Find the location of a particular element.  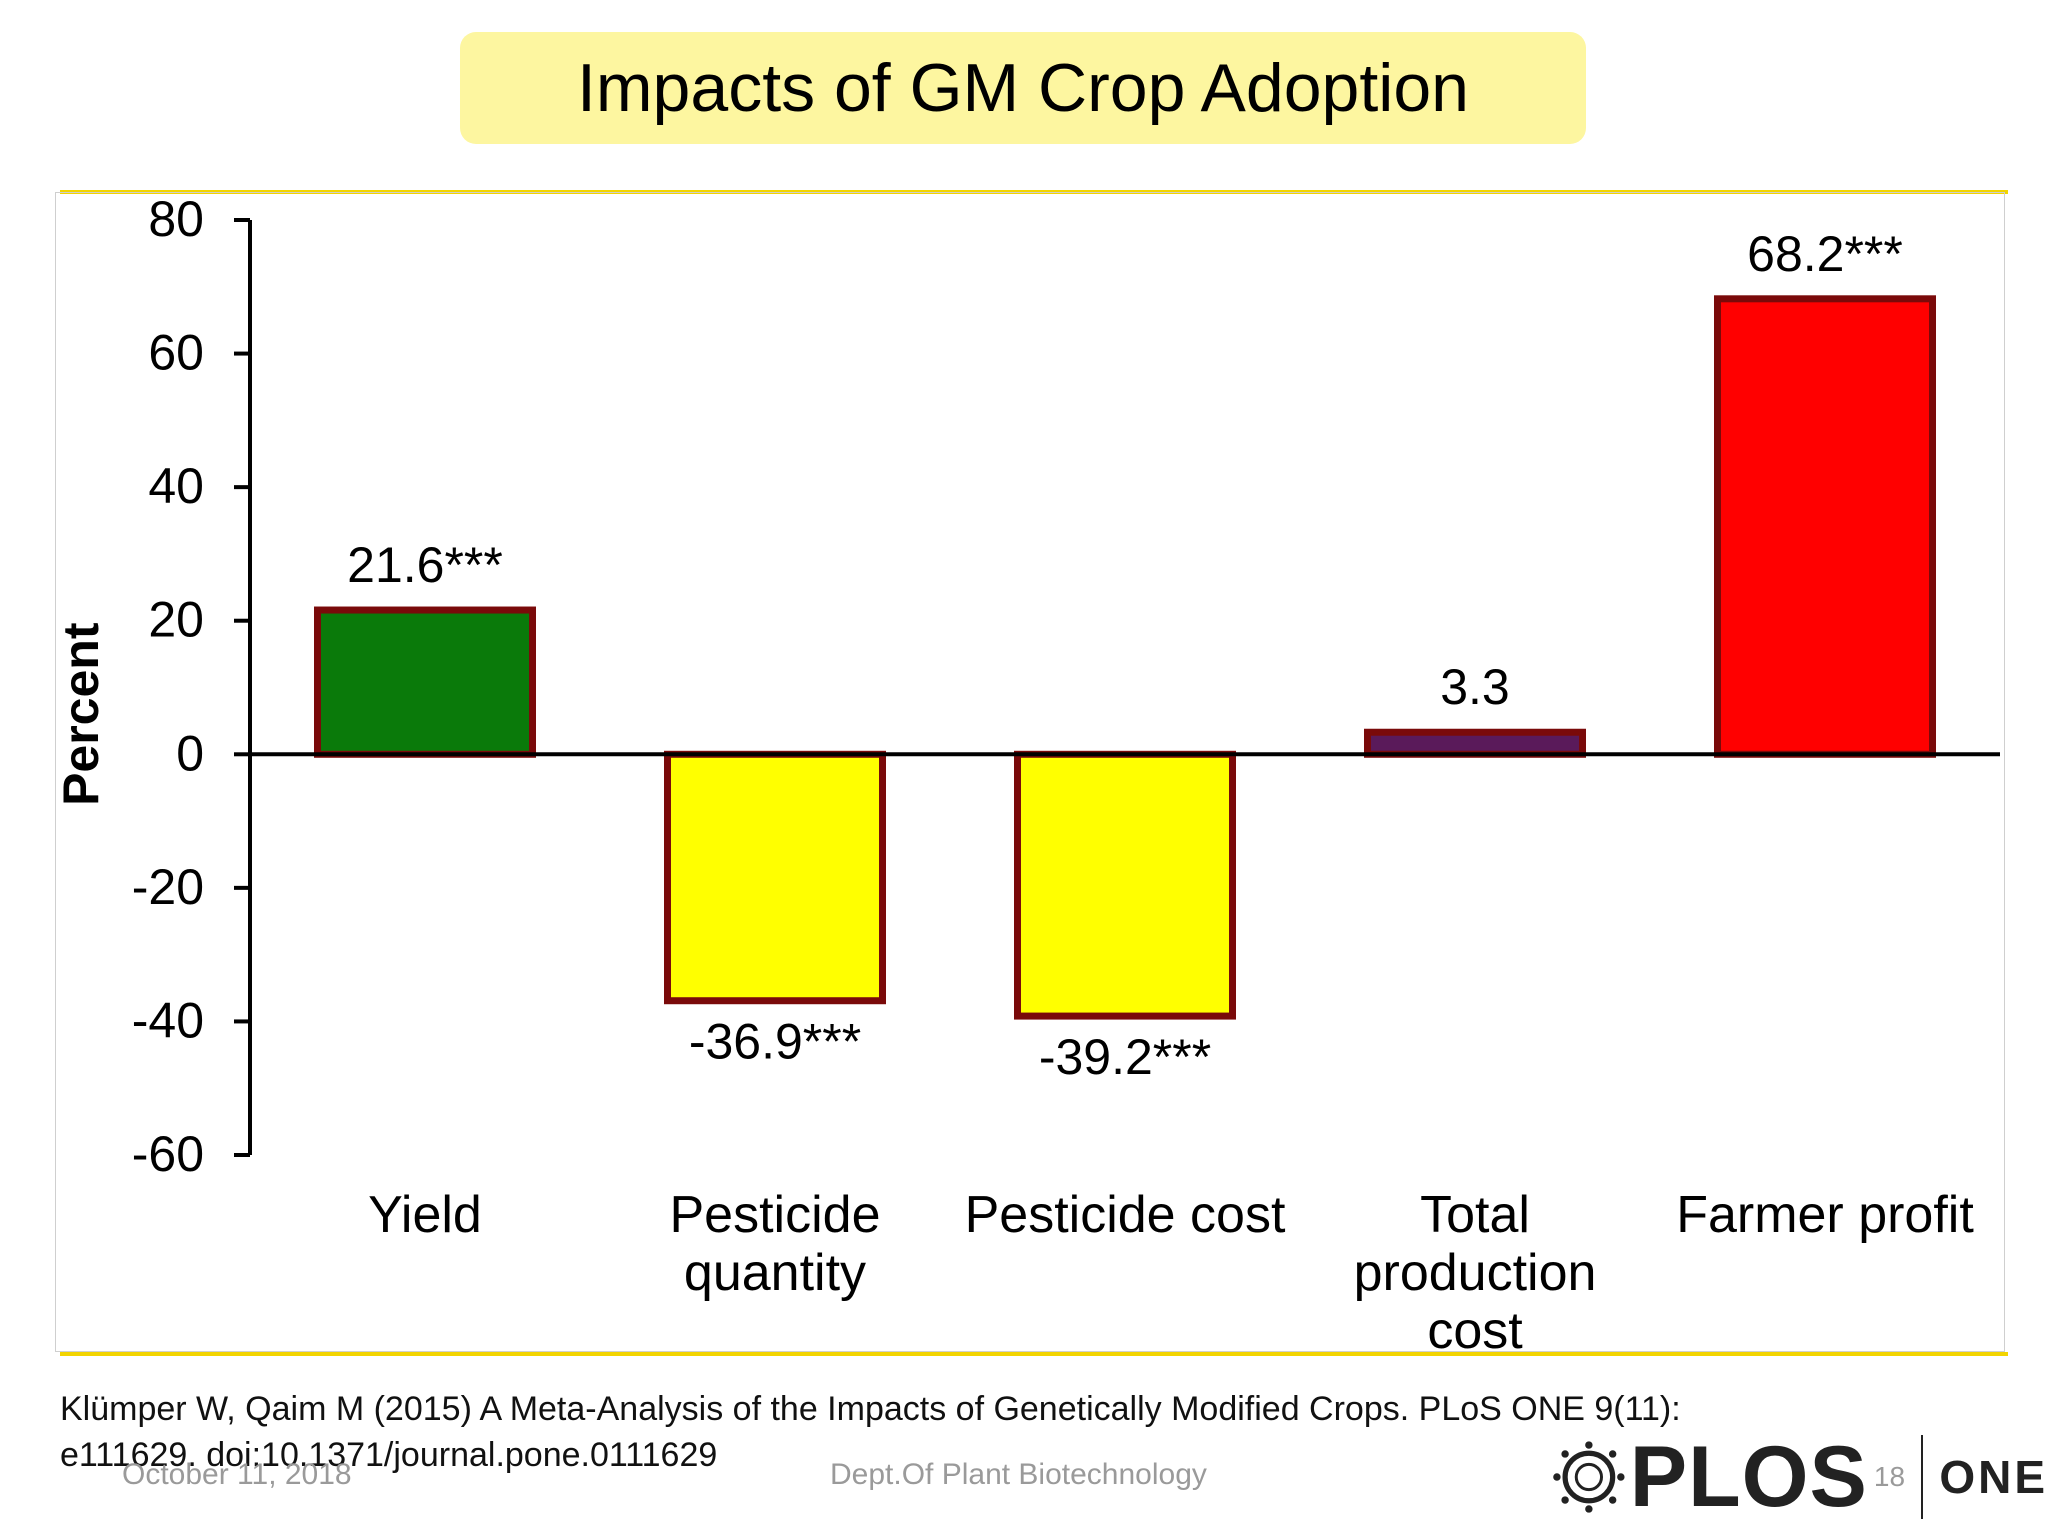

plos-one-logo: PLOS 18 ONE is located at coordinates (1798, 1477).